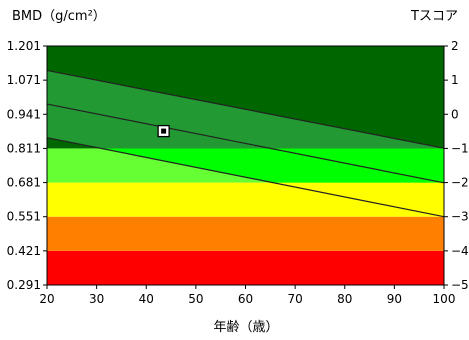 This screenshot has width=469, height=340. What do you see at coordinates (460, 148) in the screenshot?
I see `t-tick-label: −1` at bounding box center [460, 148].